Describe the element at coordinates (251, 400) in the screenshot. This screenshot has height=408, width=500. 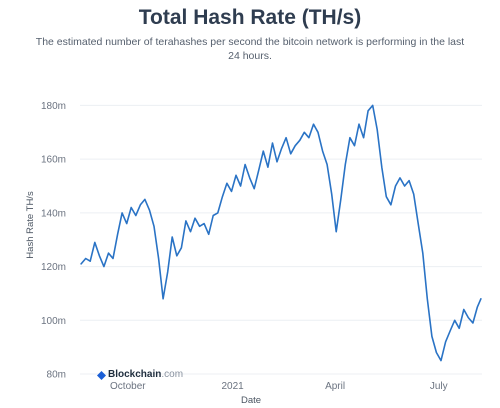
I see `x-axis-title: Date` at that location.